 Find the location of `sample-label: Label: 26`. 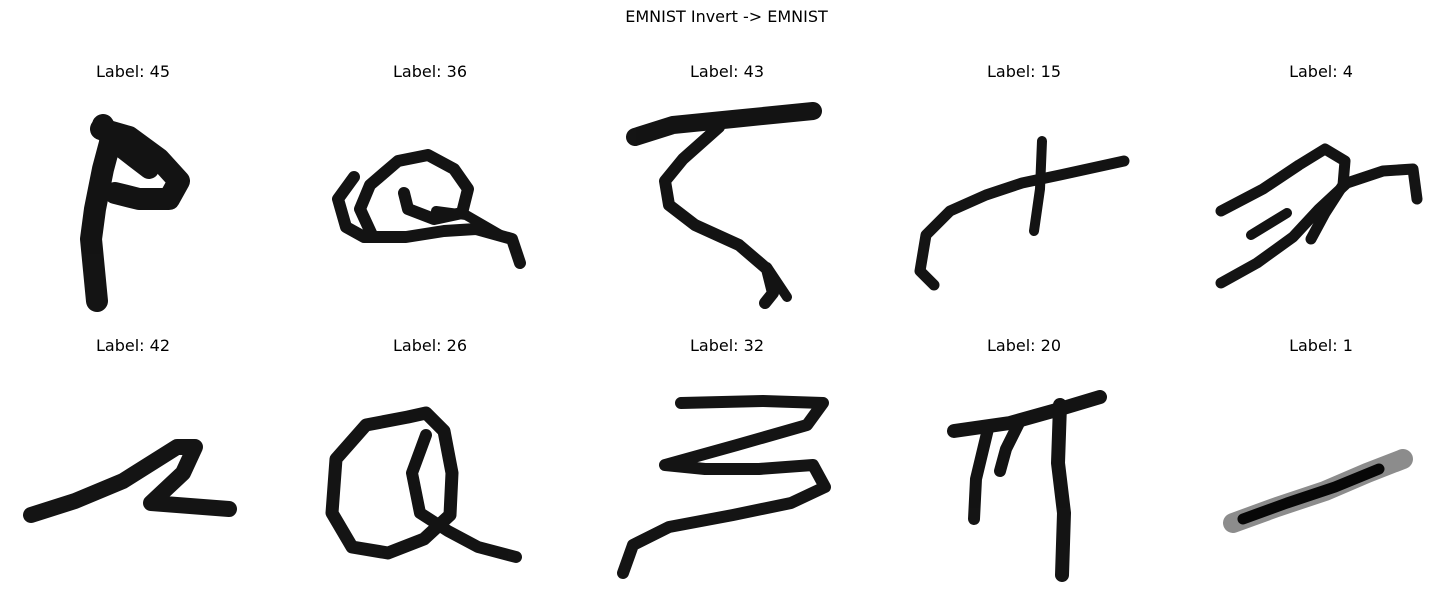

sample-label: Label: 26 is located at coordinates (430, 345).